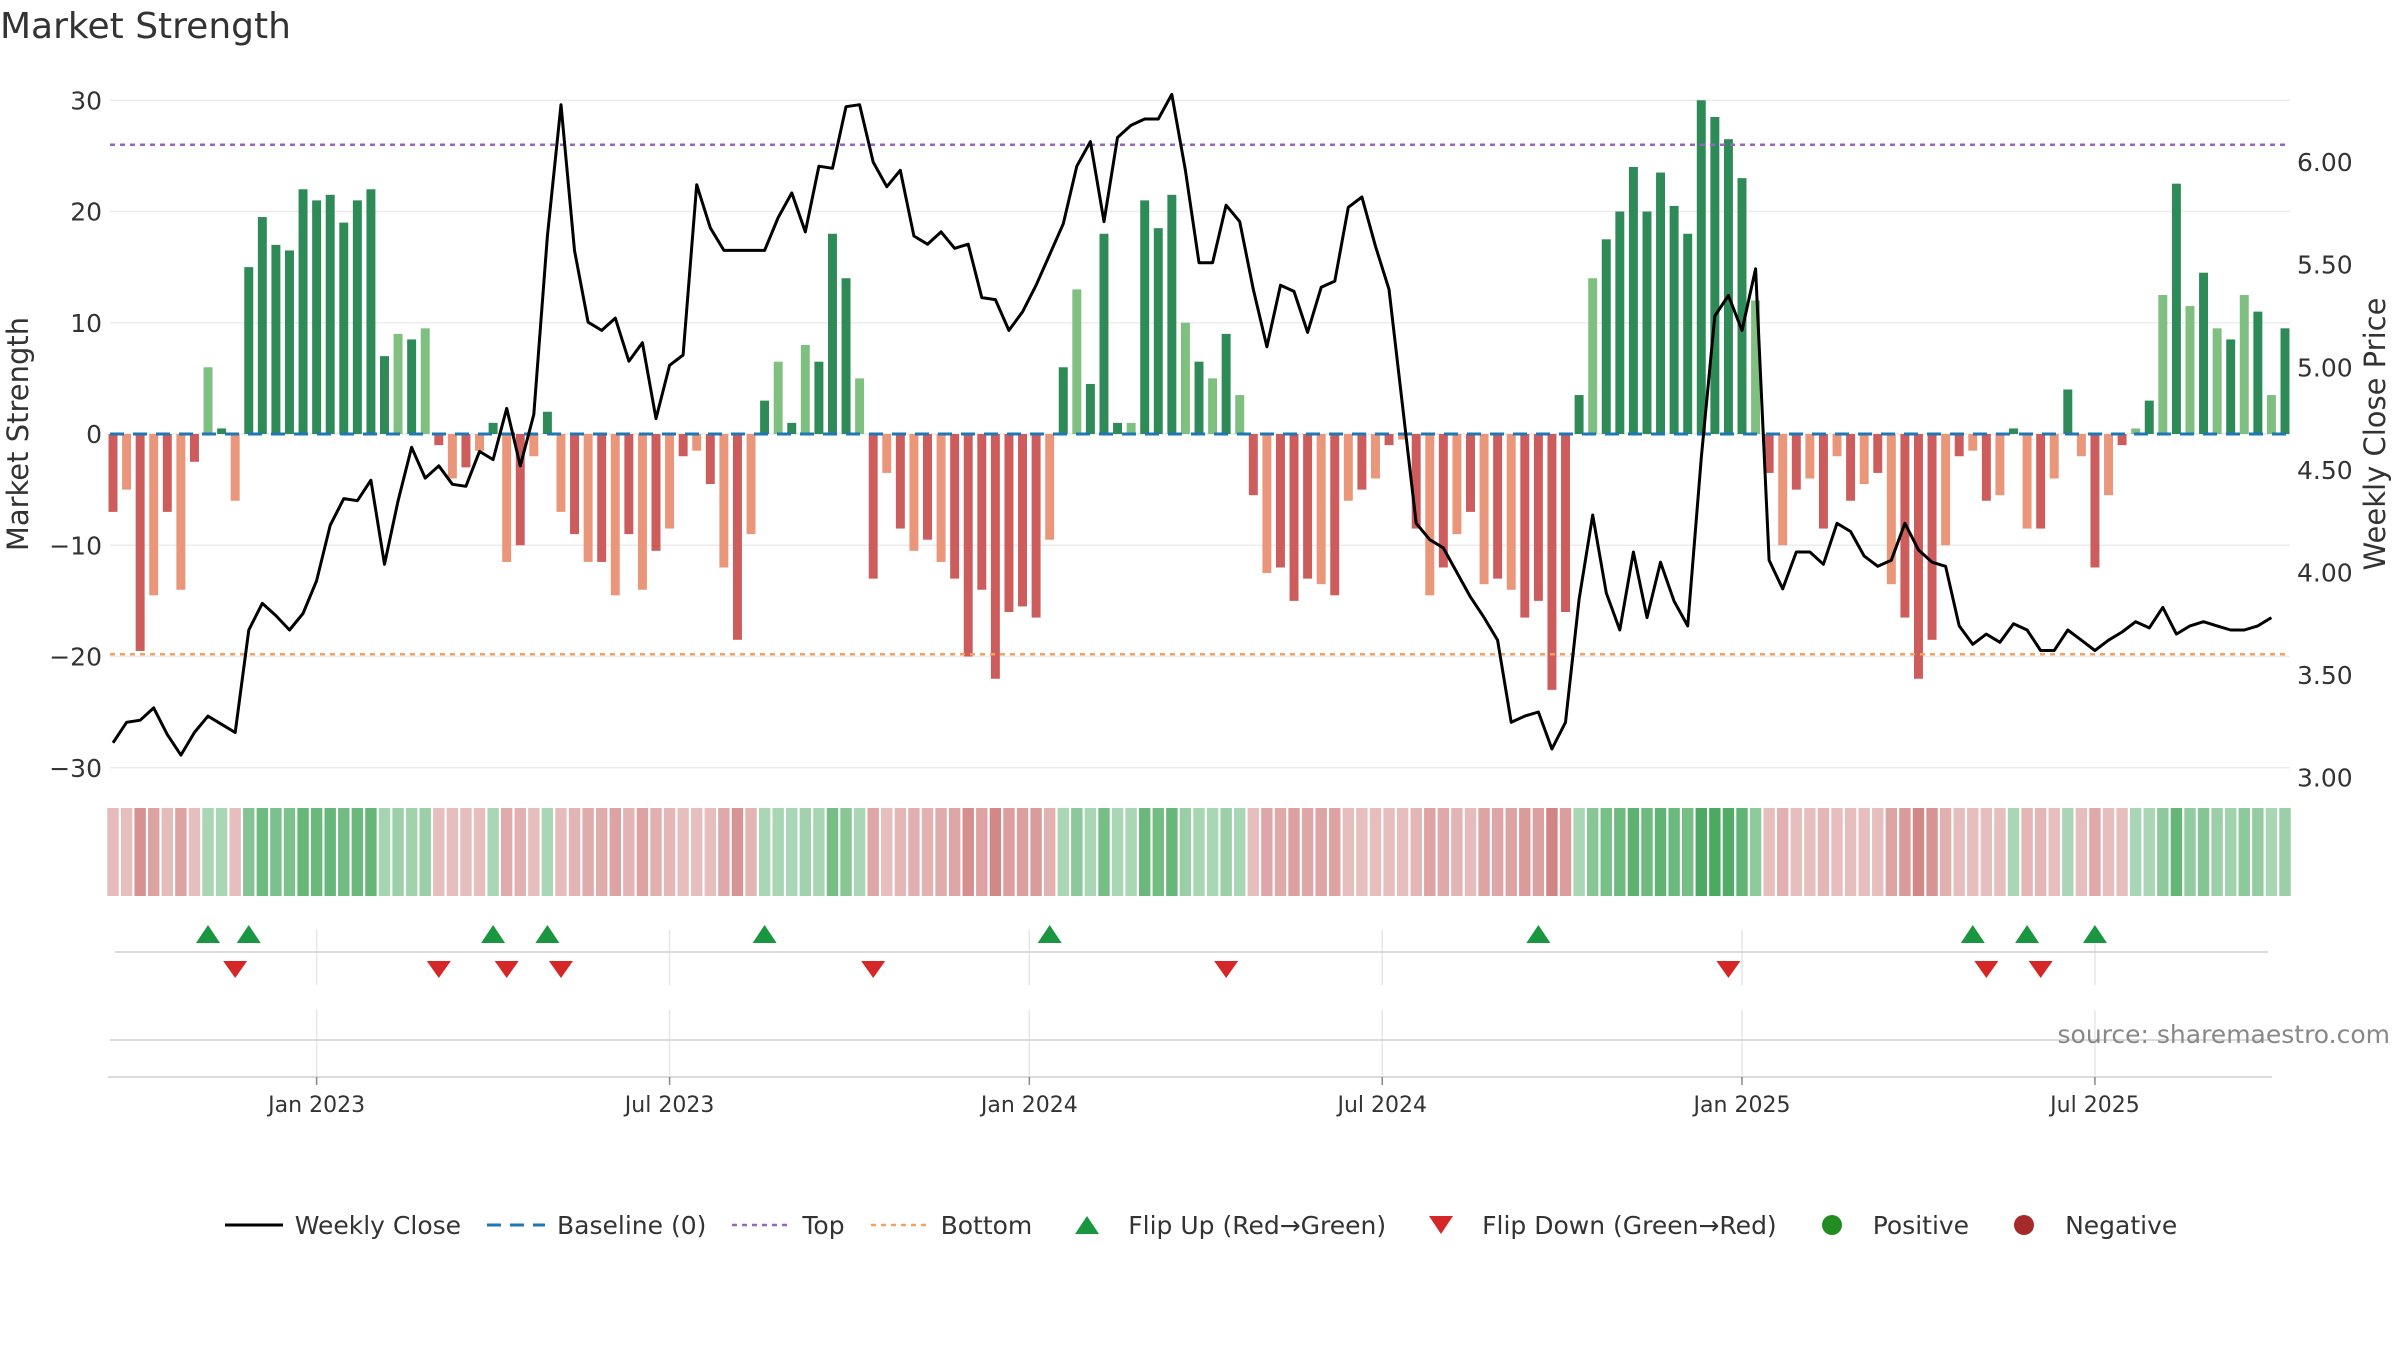  What do you see at coordinates (2024, 1225) in the screenshot?
I see `legend-symbol-negative` at bounding box center [2024, 1225].